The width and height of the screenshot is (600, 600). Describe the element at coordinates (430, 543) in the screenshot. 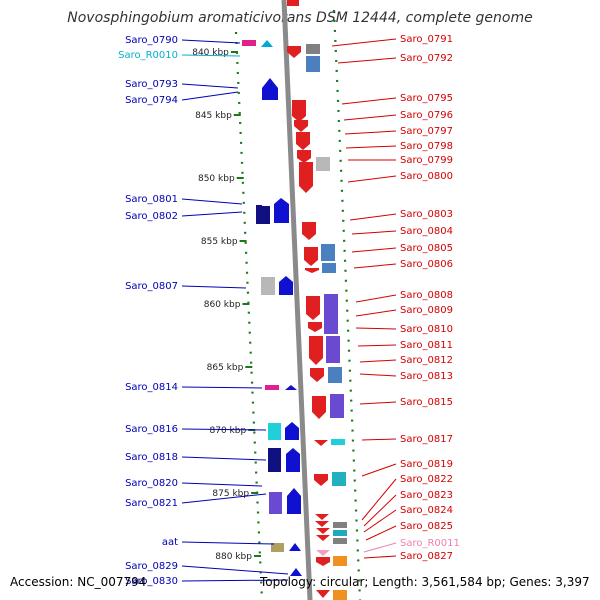

I see `right-gene-label: Saro_R0011` at that location.